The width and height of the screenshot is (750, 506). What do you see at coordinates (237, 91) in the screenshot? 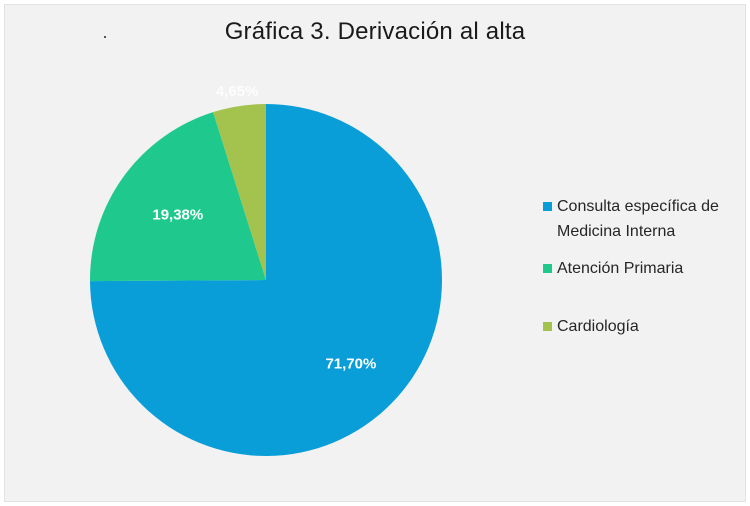
I see `data-label-cardiologia: 4,65%` at bounding box center [237, 91].